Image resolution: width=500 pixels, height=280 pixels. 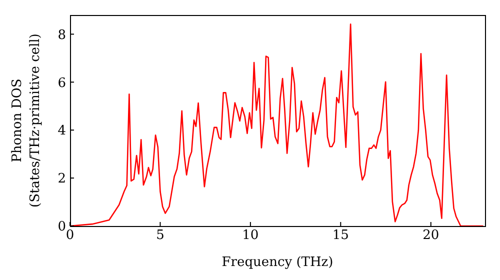 I want to click on y-tick-label: 4, so click(x=62, y=131).